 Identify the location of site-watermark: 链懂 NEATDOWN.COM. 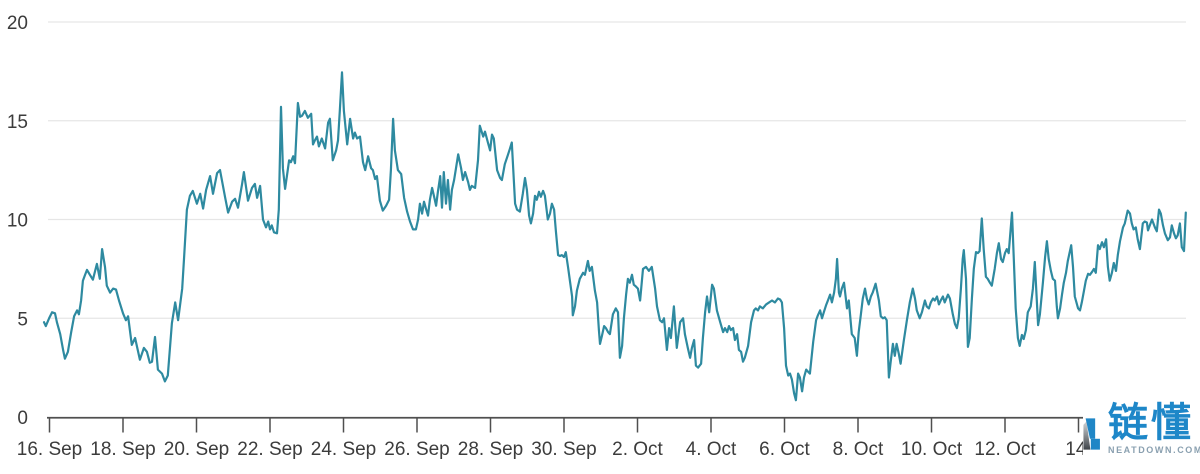
(1141, 434).